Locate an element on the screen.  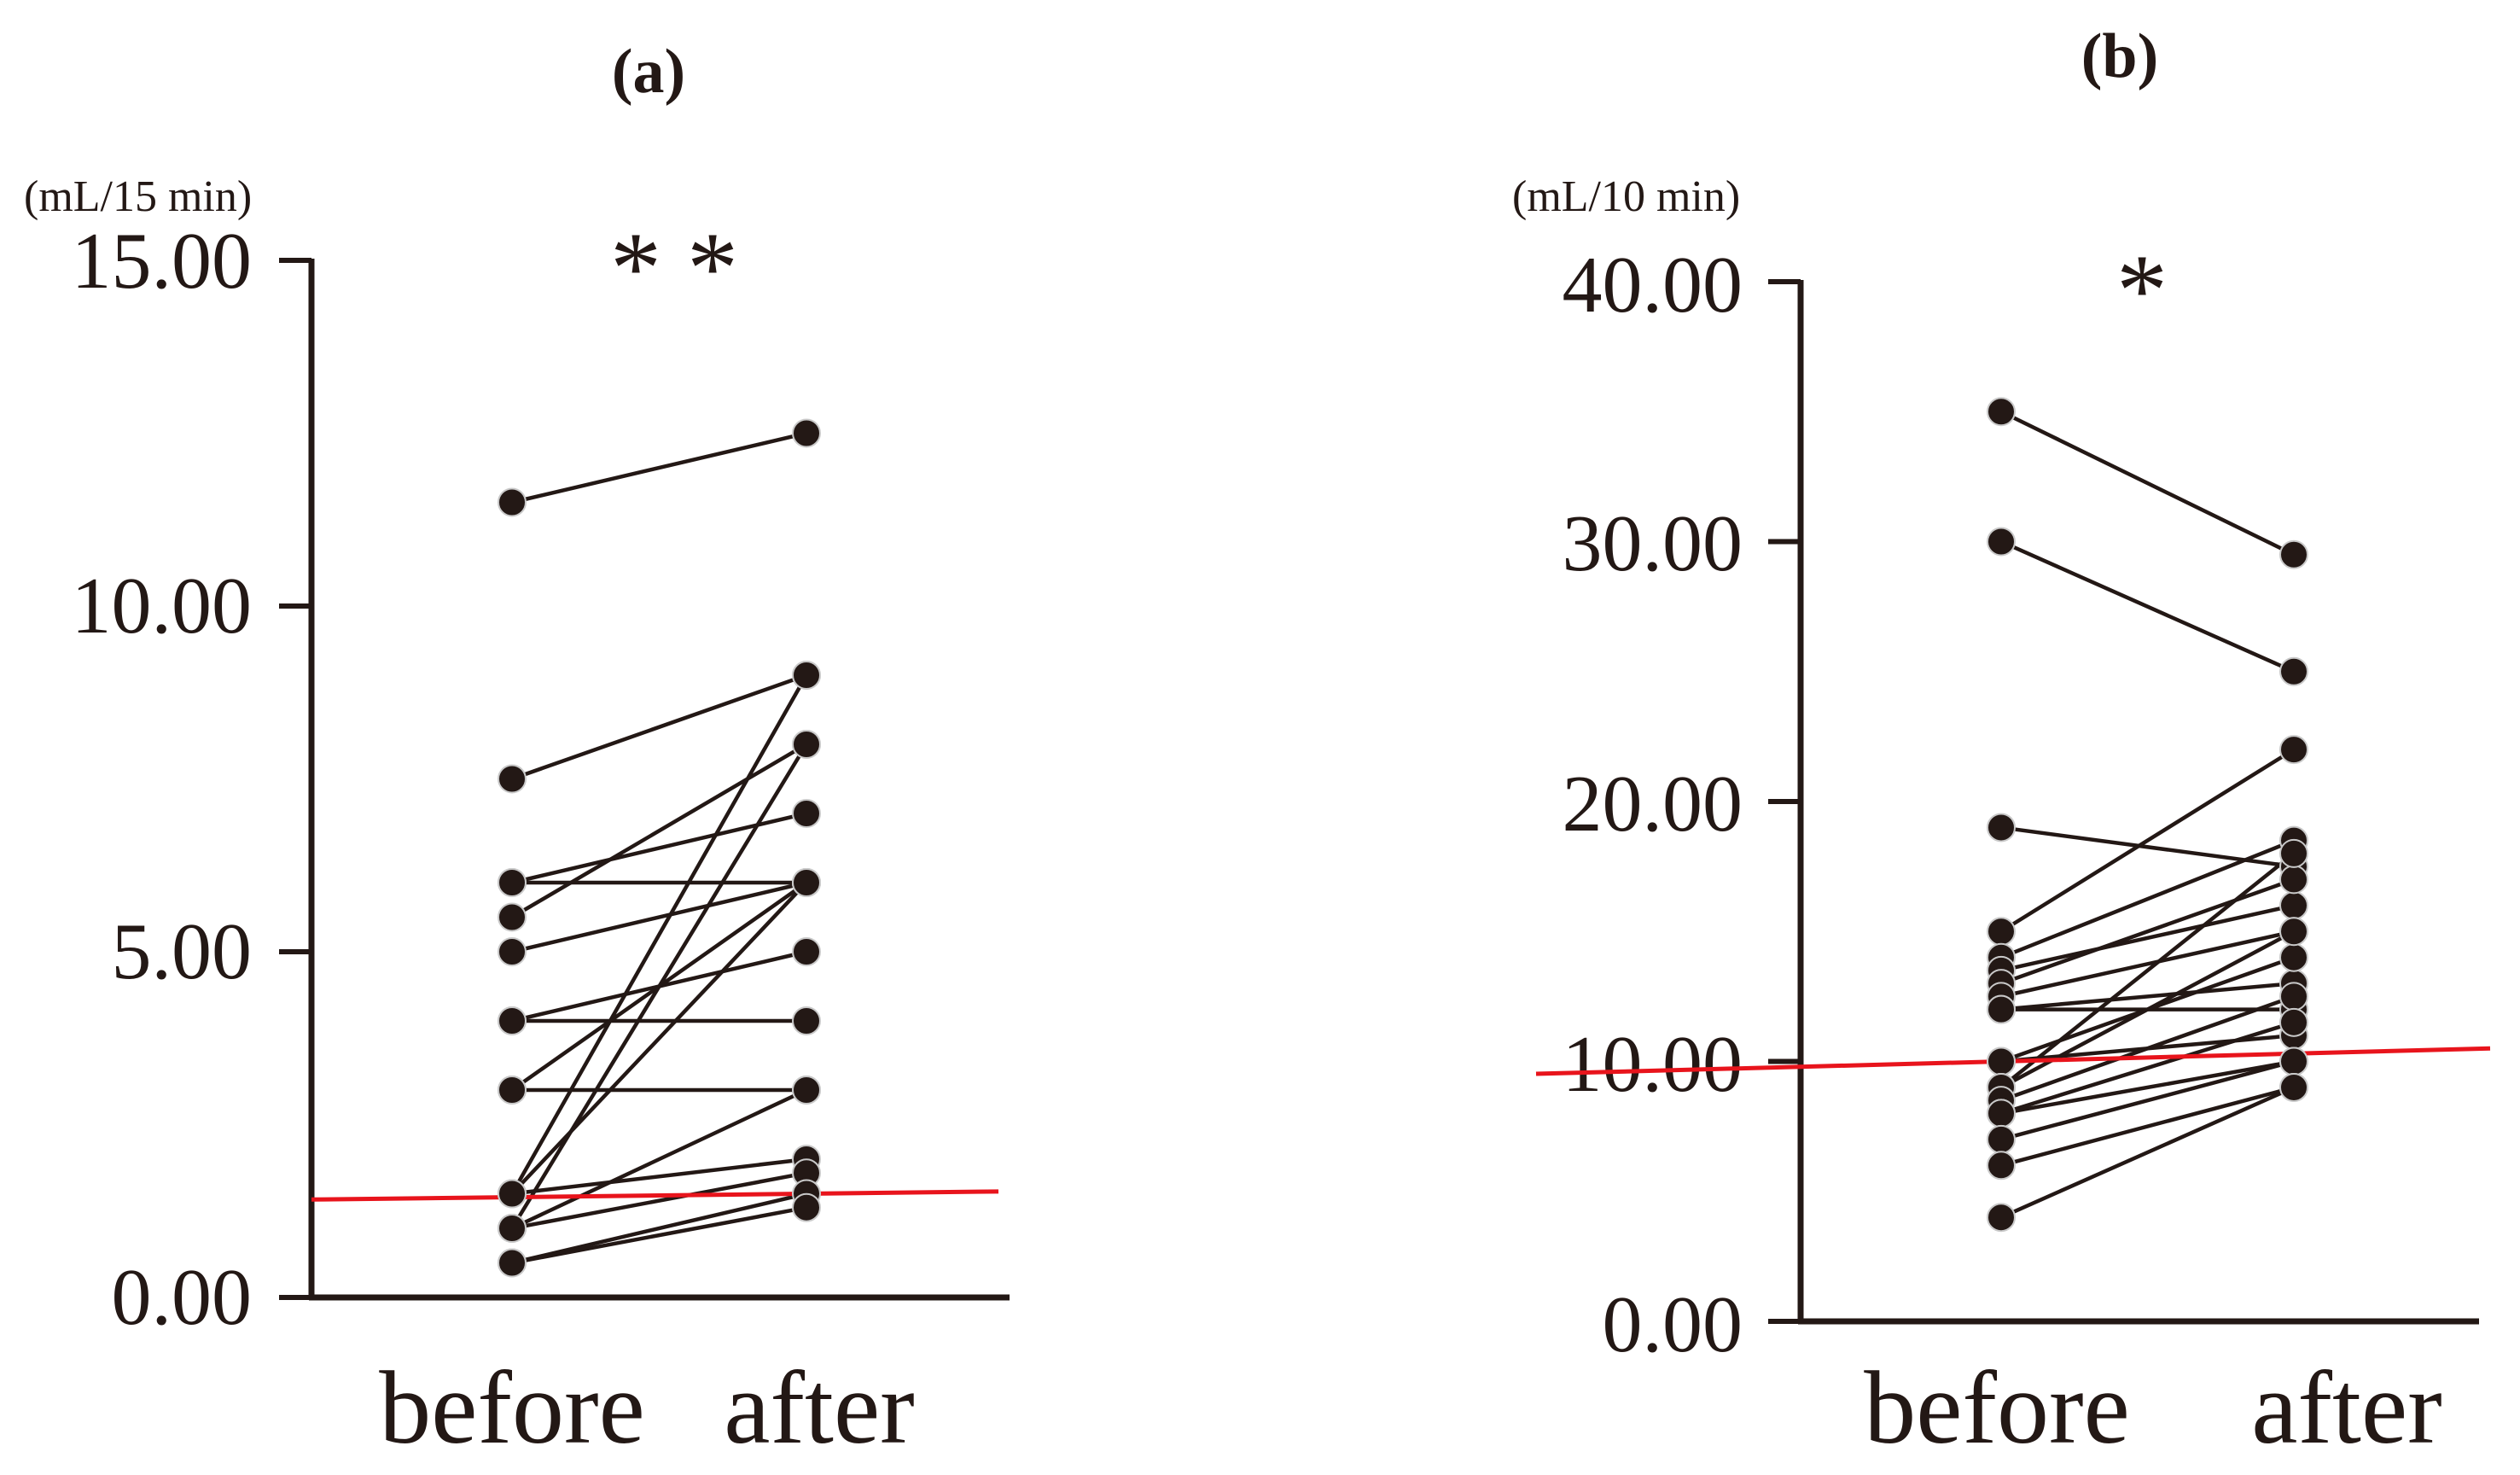
panel-a-xlabel-before: before is located at coordinates (512, 1408).